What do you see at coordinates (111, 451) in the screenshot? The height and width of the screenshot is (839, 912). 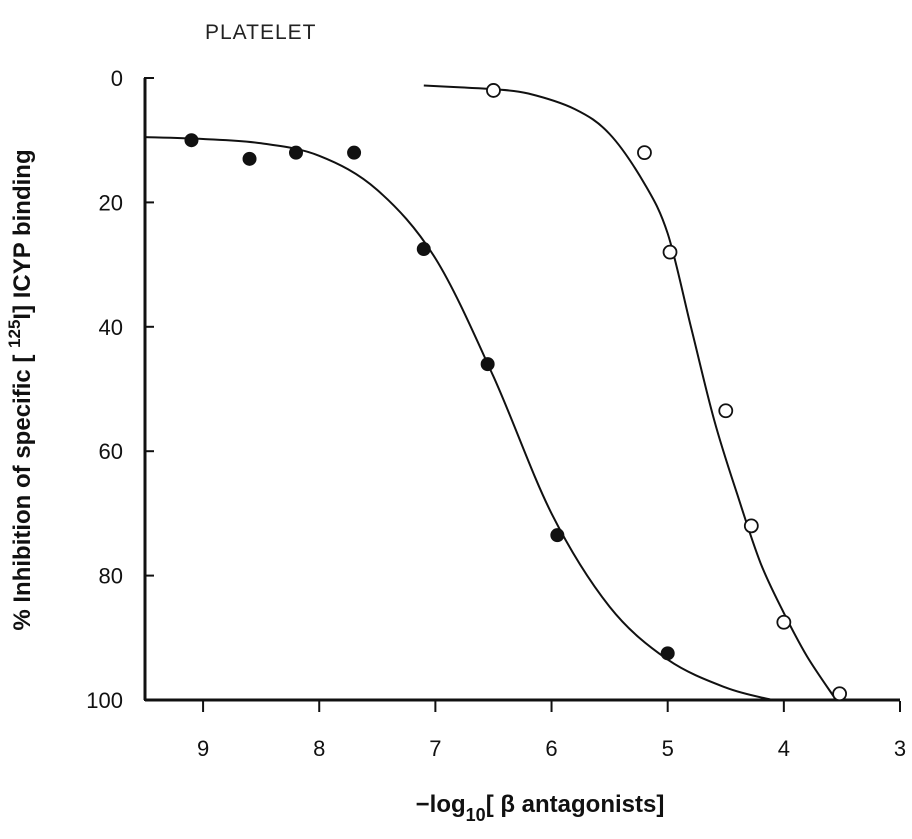 I see `y-tick-label: 60` at bounding box center [111, 451].